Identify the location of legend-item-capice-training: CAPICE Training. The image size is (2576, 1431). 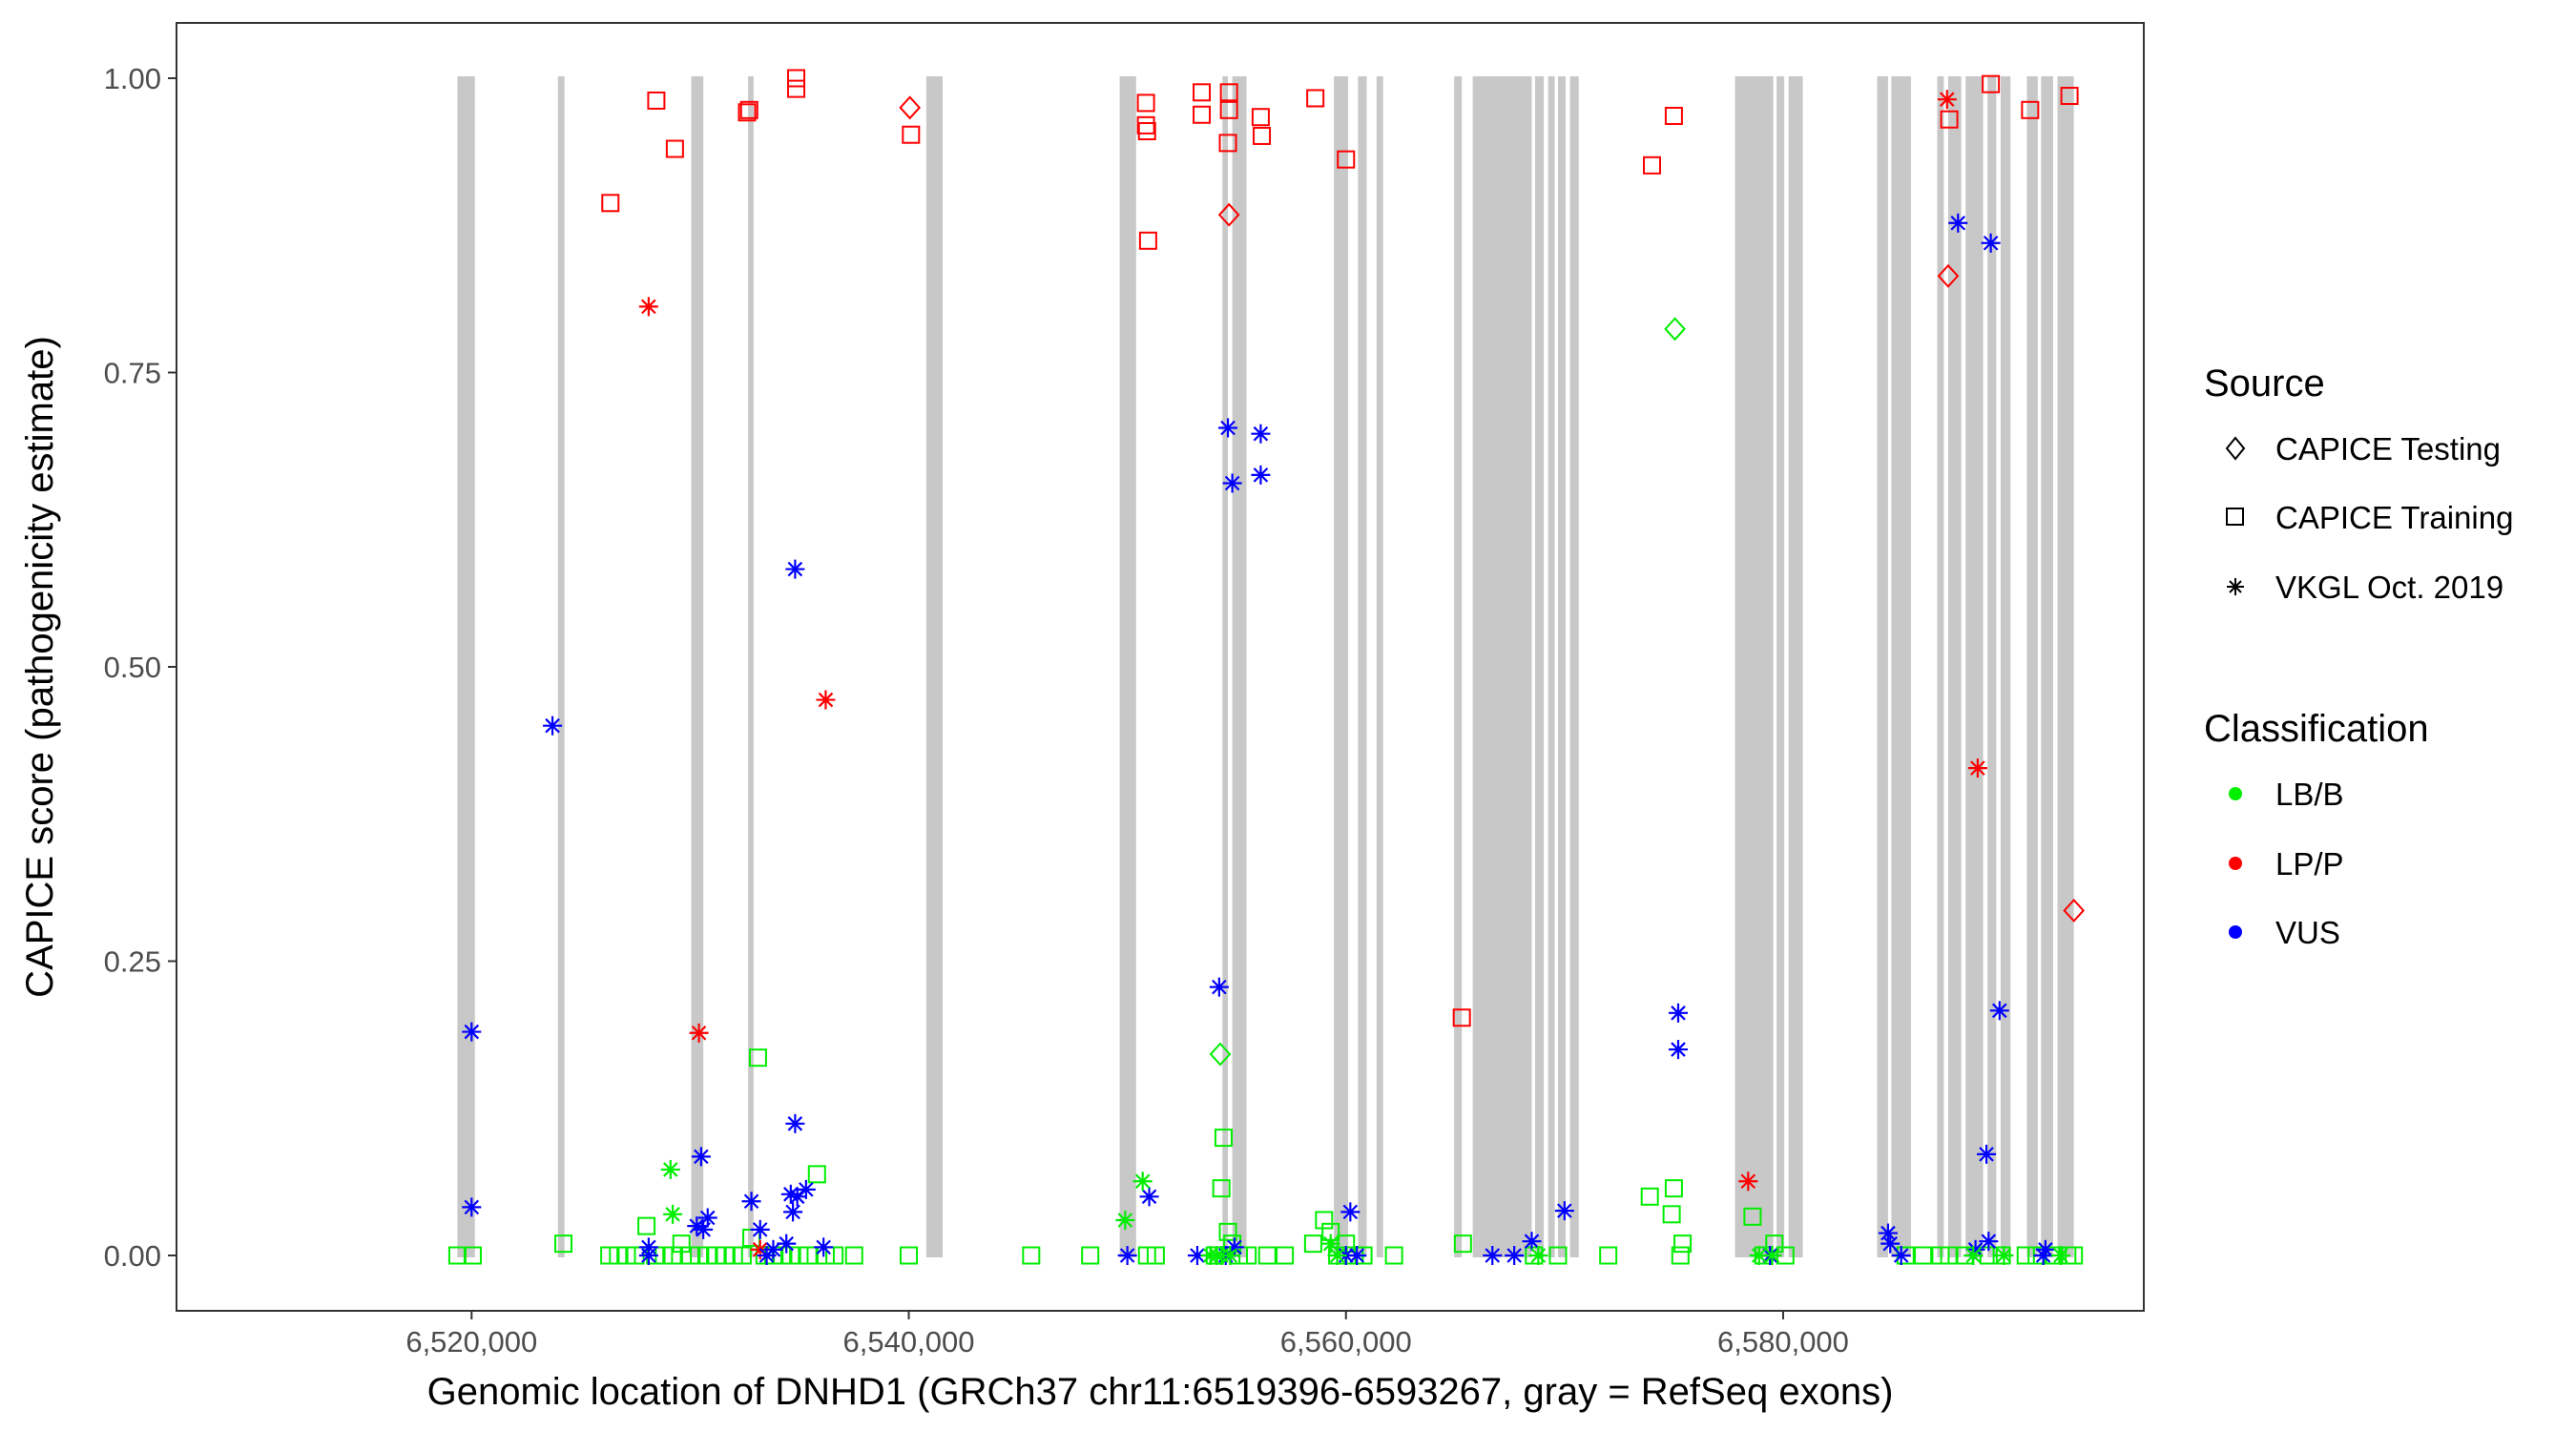
(2369, 517).